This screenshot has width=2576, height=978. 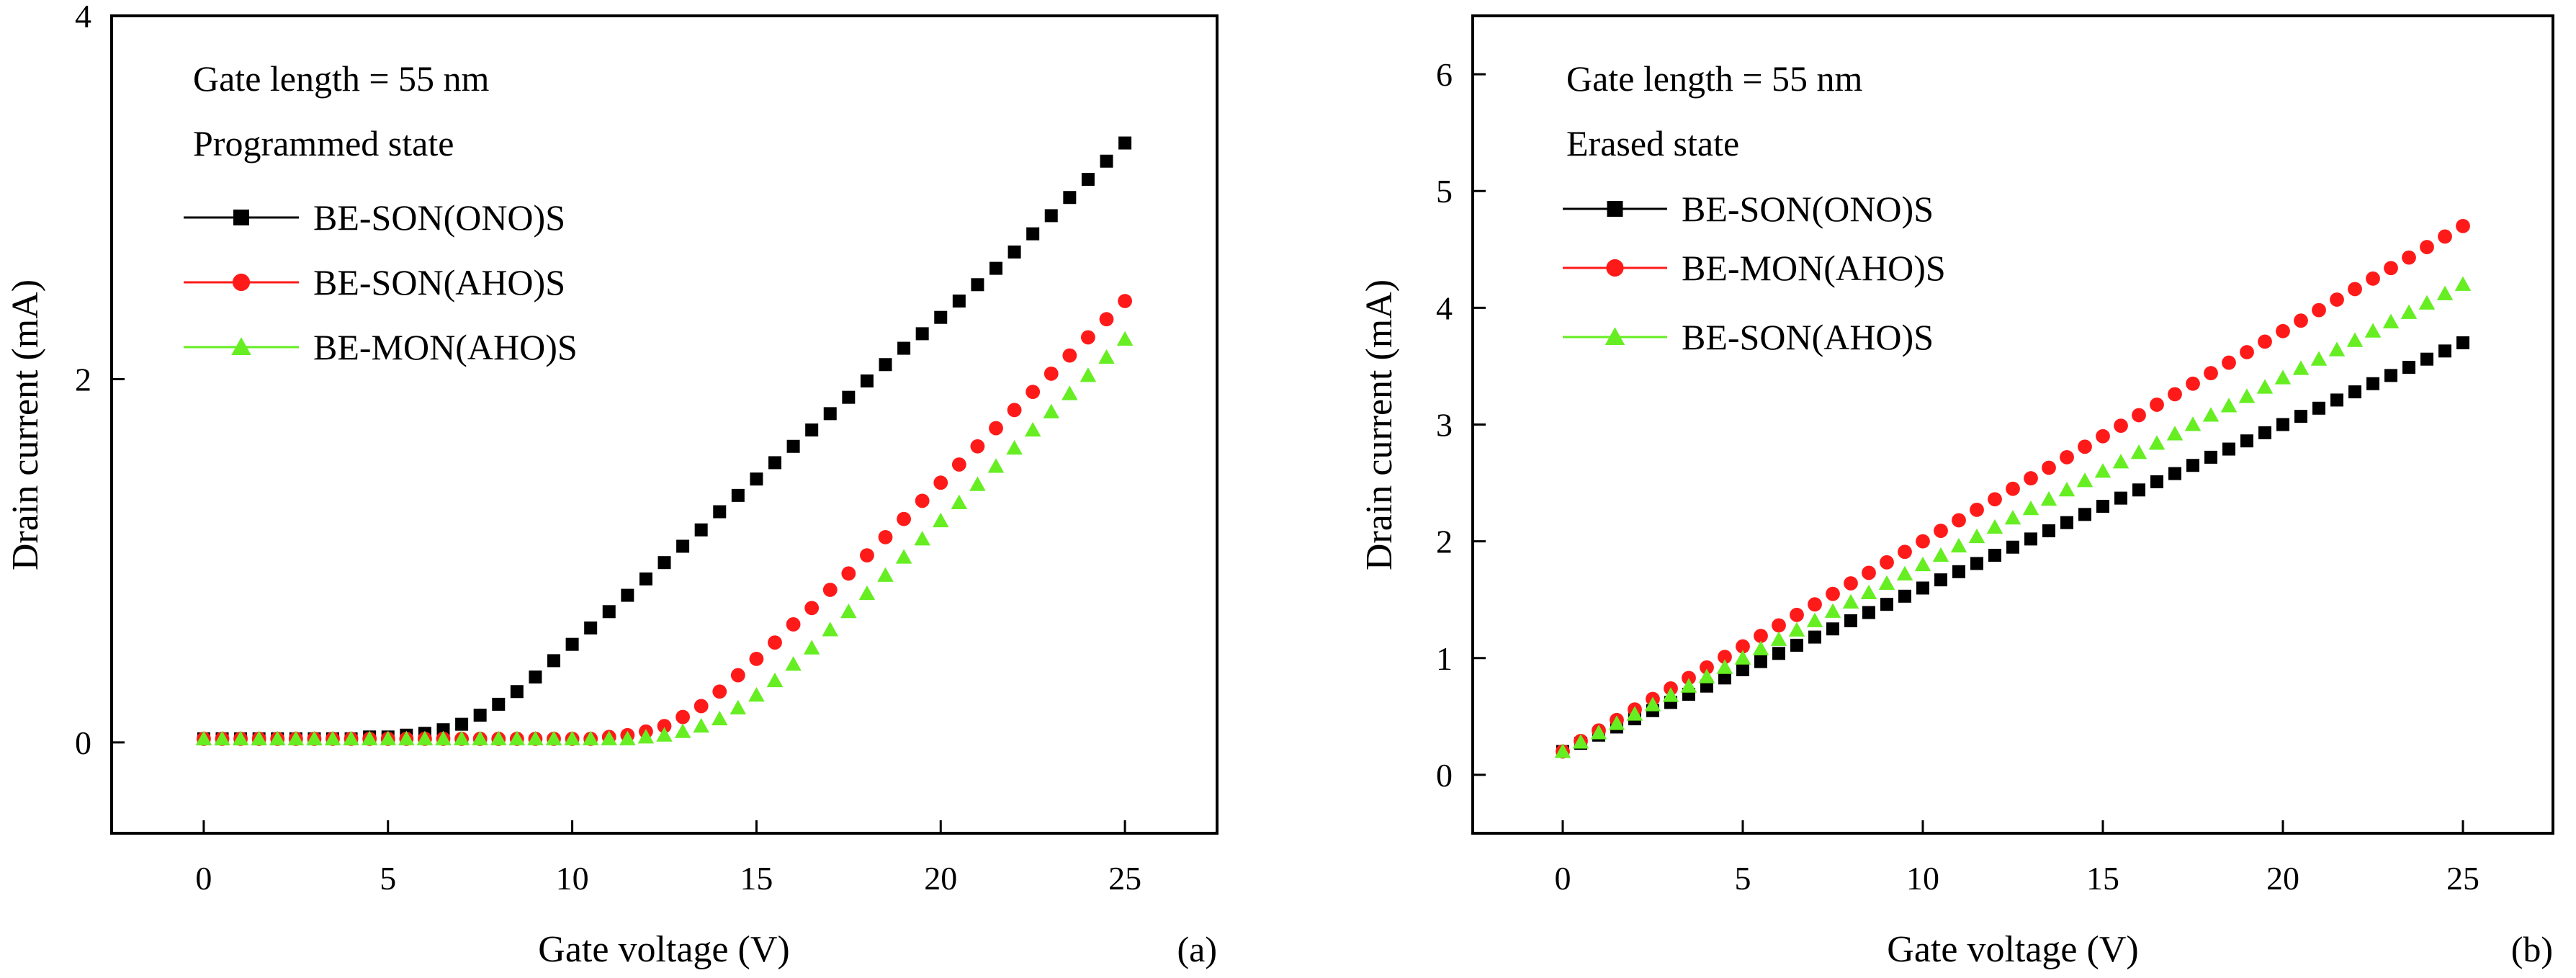 What do you see at coordinates (1714, 78) in the screenshot?
I see `annotation-gate-length-b: Gate length = 55 nm` at bounding box center [1714, 78].